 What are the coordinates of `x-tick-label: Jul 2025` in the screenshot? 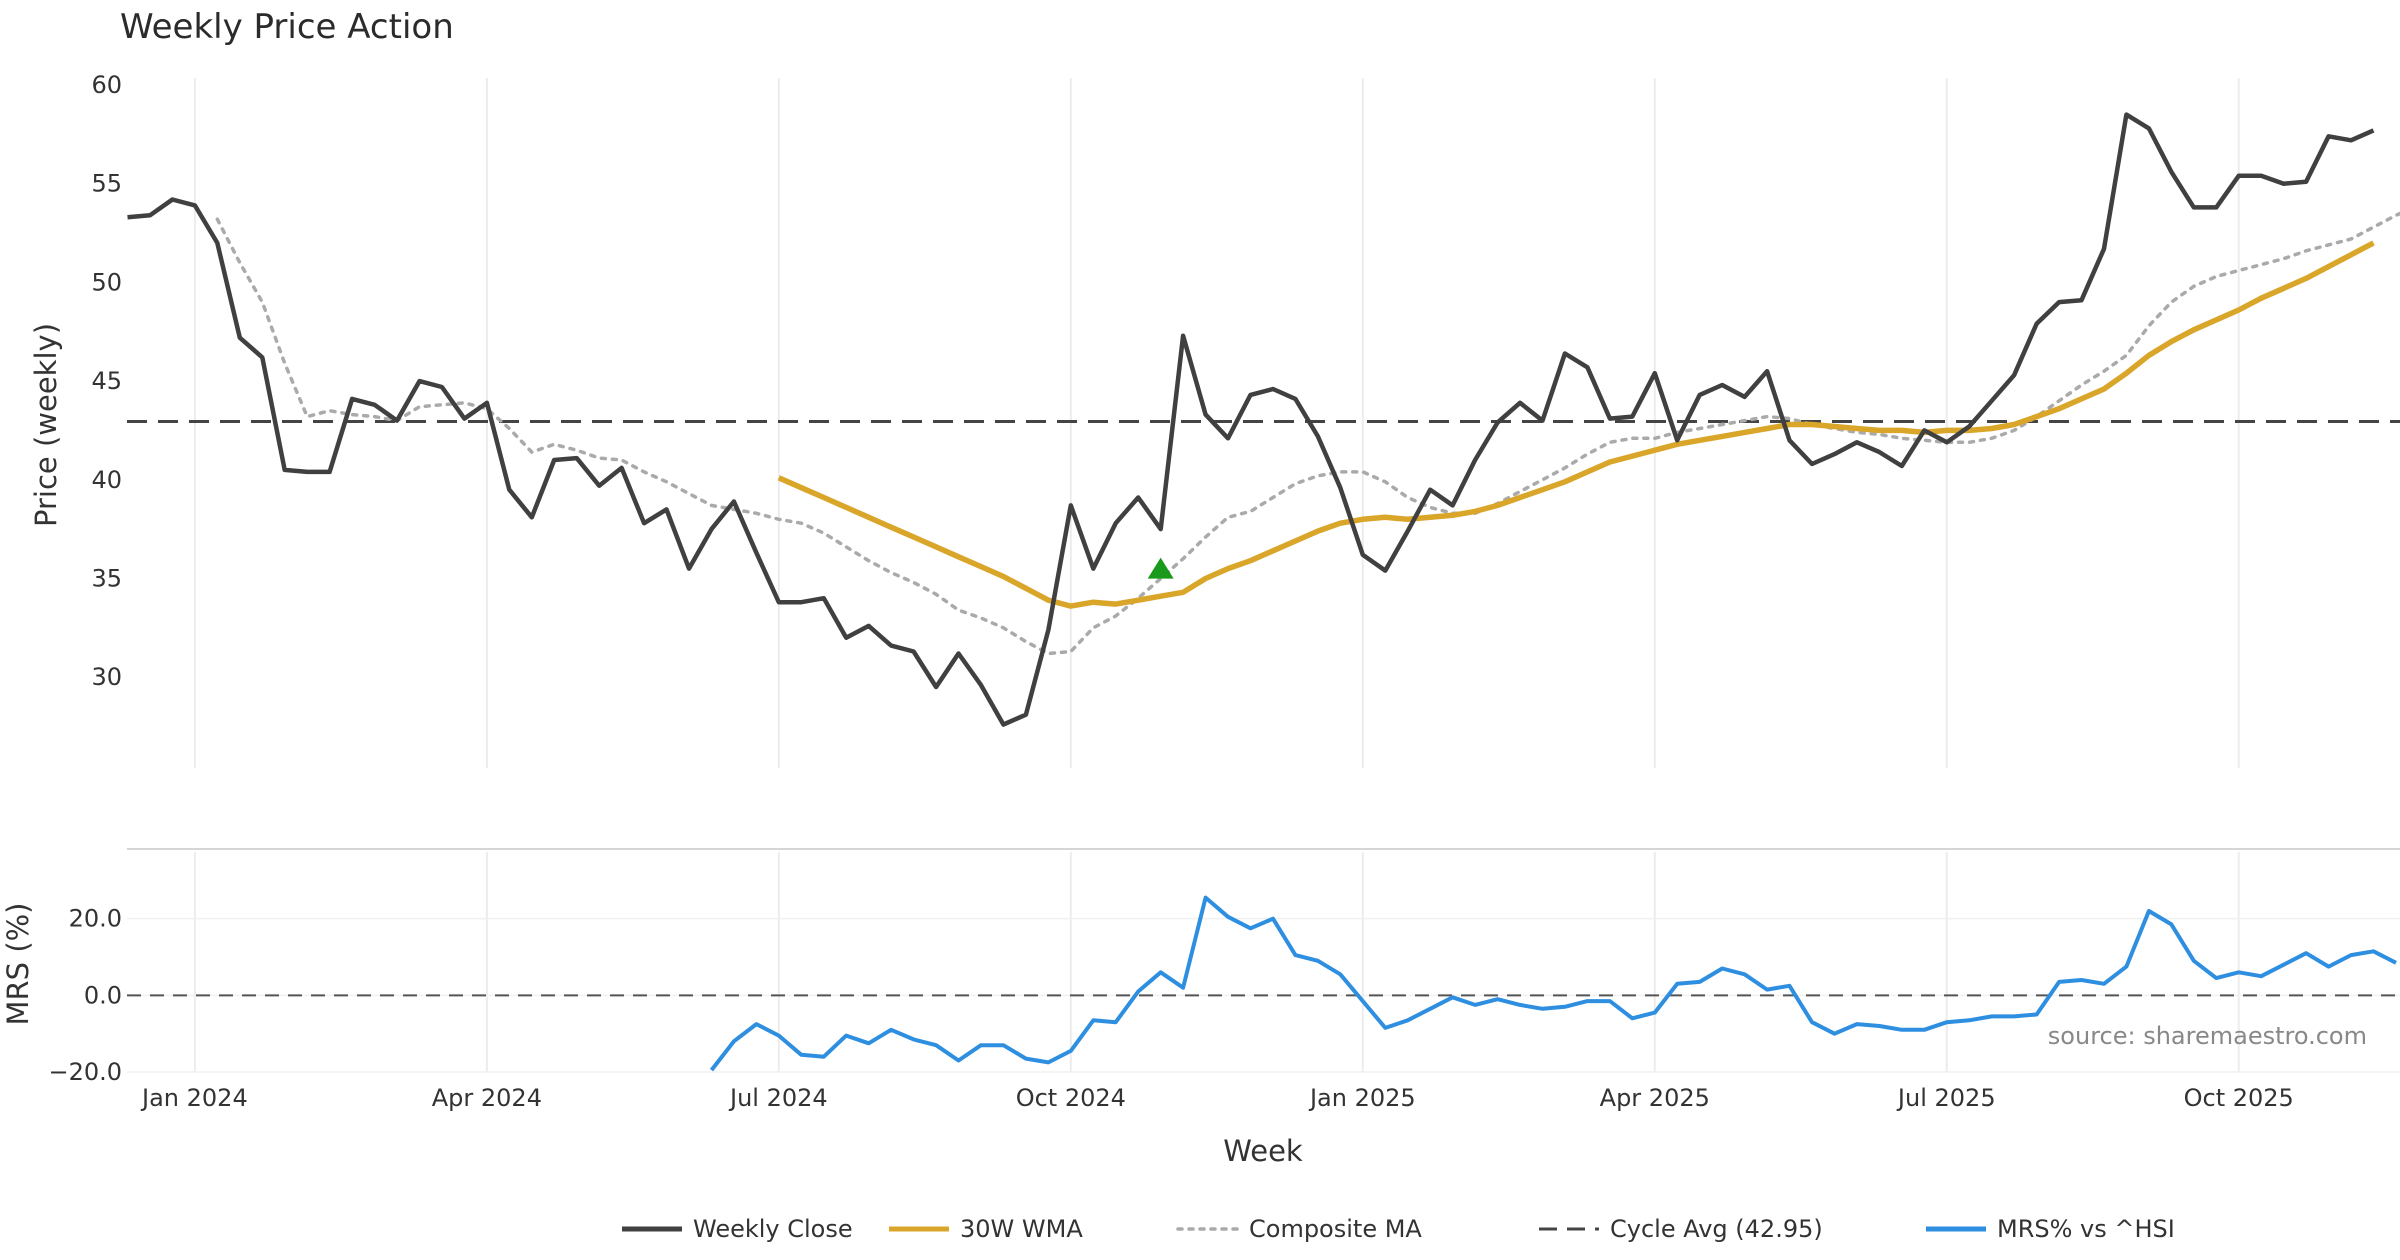 It's located at (1946, 1098).